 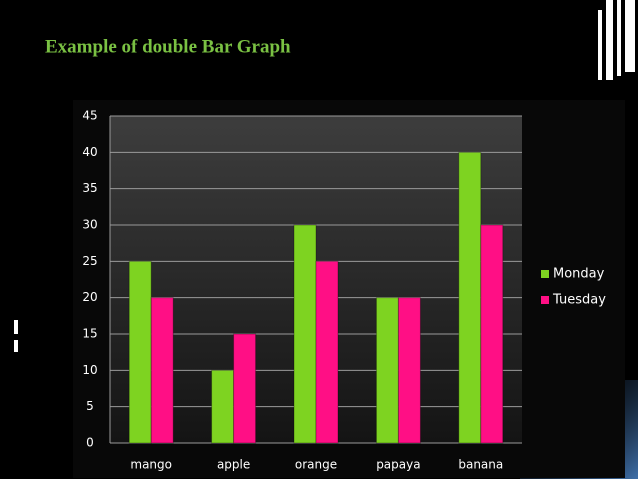 I want to click on y-tick-label: 35, so click(x=89, y=188).